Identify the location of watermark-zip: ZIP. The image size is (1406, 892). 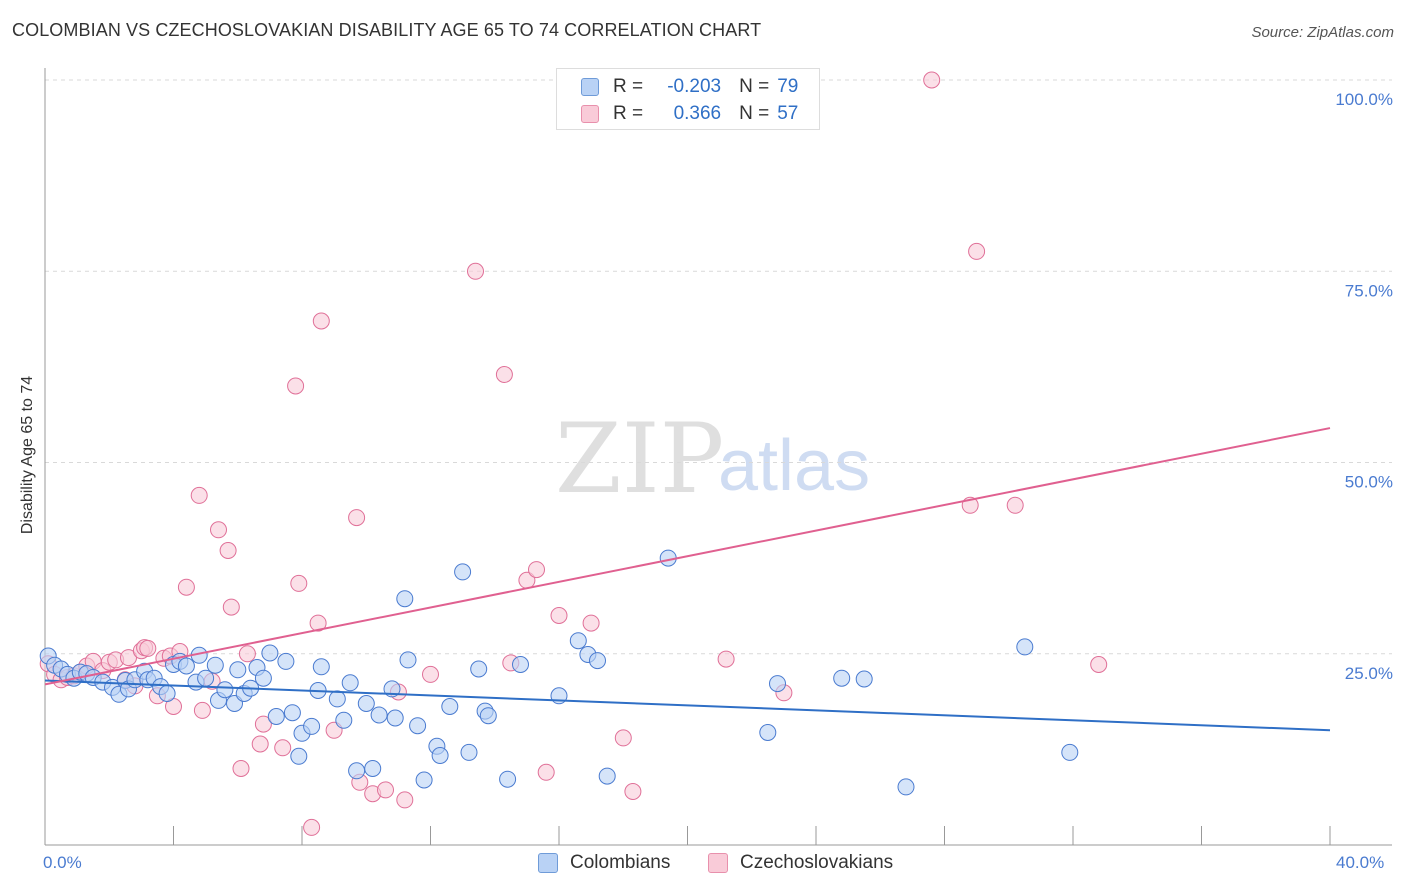
(639, 459).